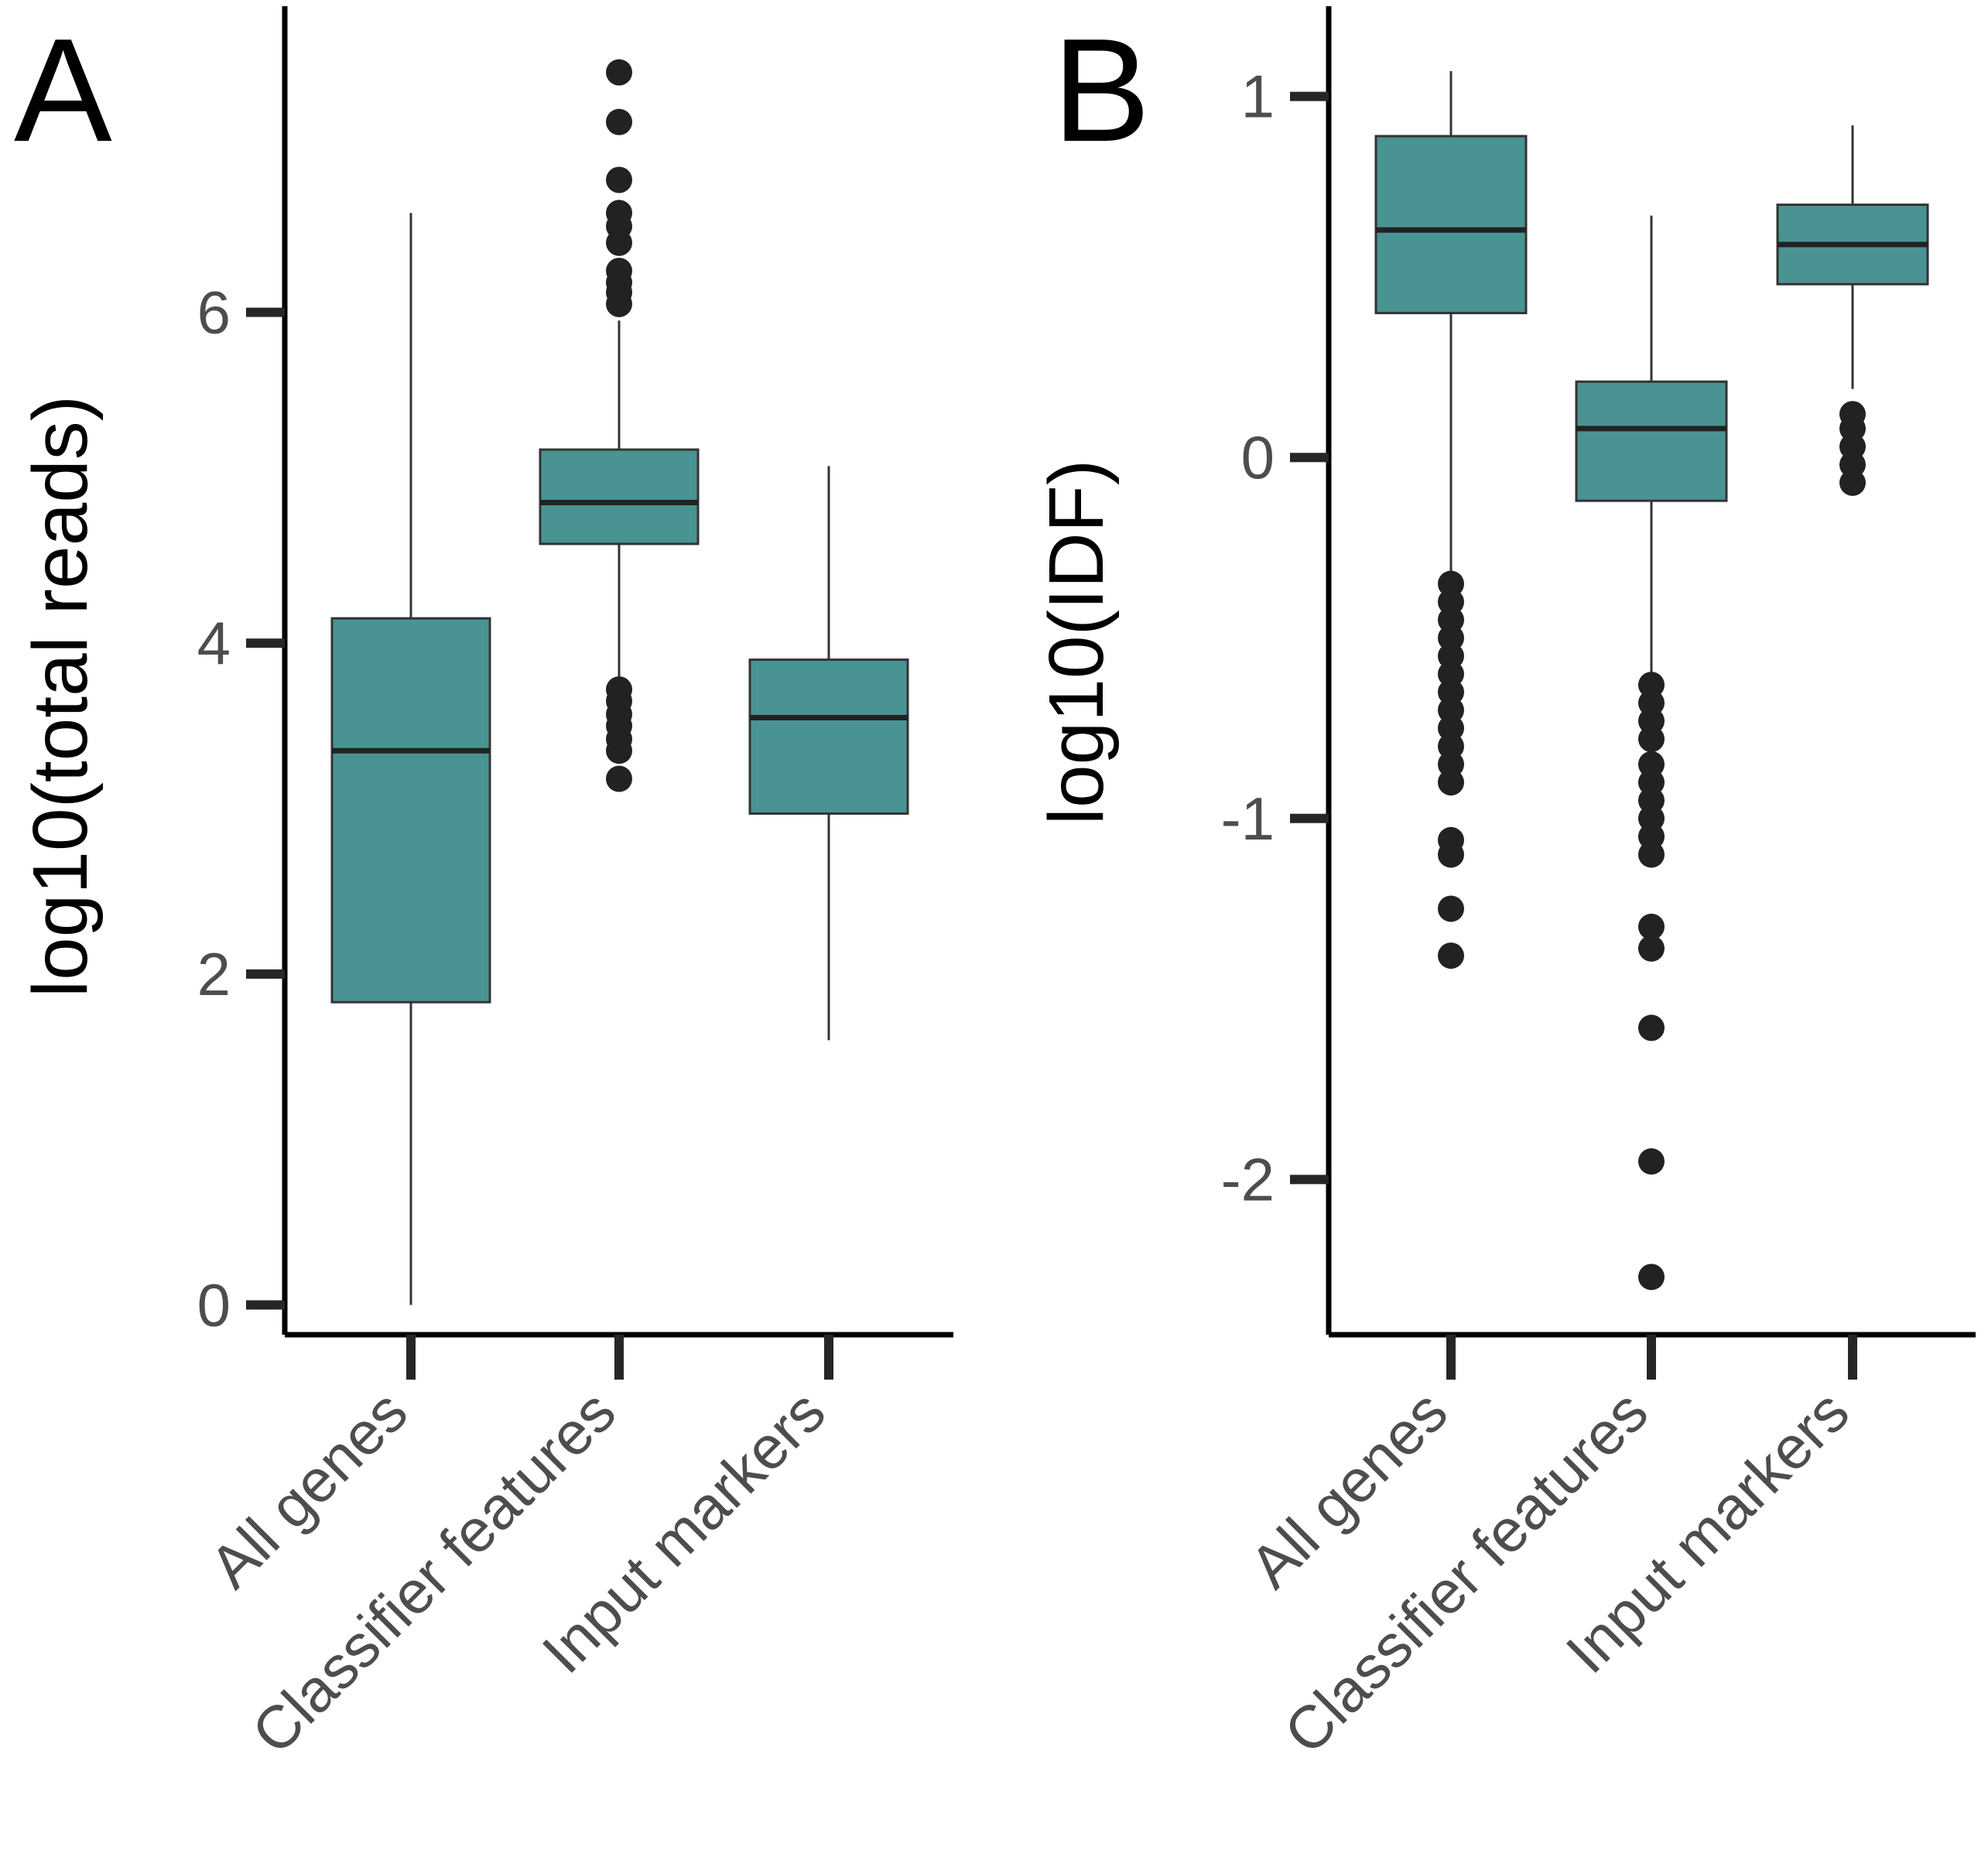 The width and height of the screenshot is (1988, 1857). I want to click on y-axis-title: log10(total reads), so click(60, 696).